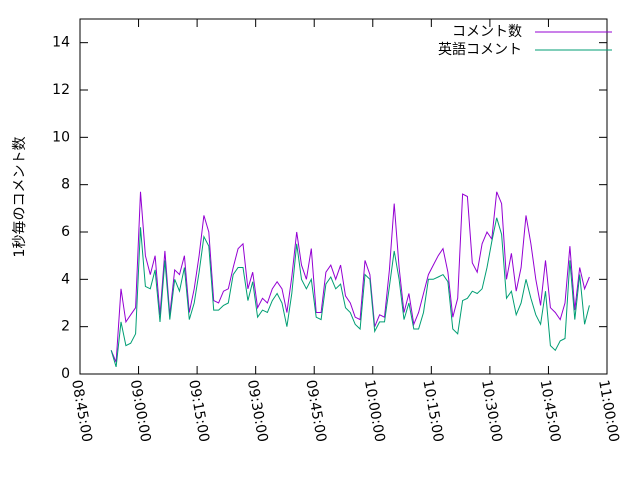 Image resolution: width=640 pixels, height=480 pixels. What do you see at coordinates (65, 232) in the screenshot?
I see `y-tick-label: 6` at bounding box center [65, 232].